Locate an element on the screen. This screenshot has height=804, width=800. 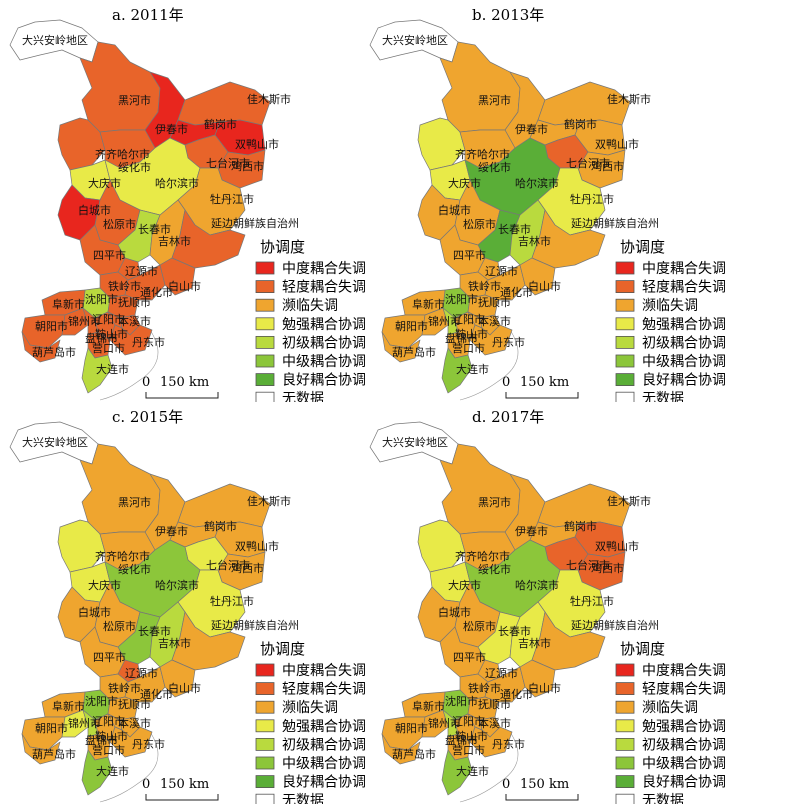
label-daxinganling: 大兴安岭地区 is located at coordinates (415, 40).